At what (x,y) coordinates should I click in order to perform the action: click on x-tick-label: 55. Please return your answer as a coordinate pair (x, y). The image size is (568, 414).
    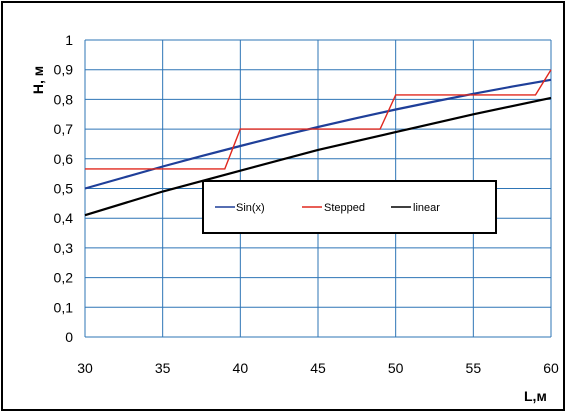
    Looking at the image, I should click on (474, 368).